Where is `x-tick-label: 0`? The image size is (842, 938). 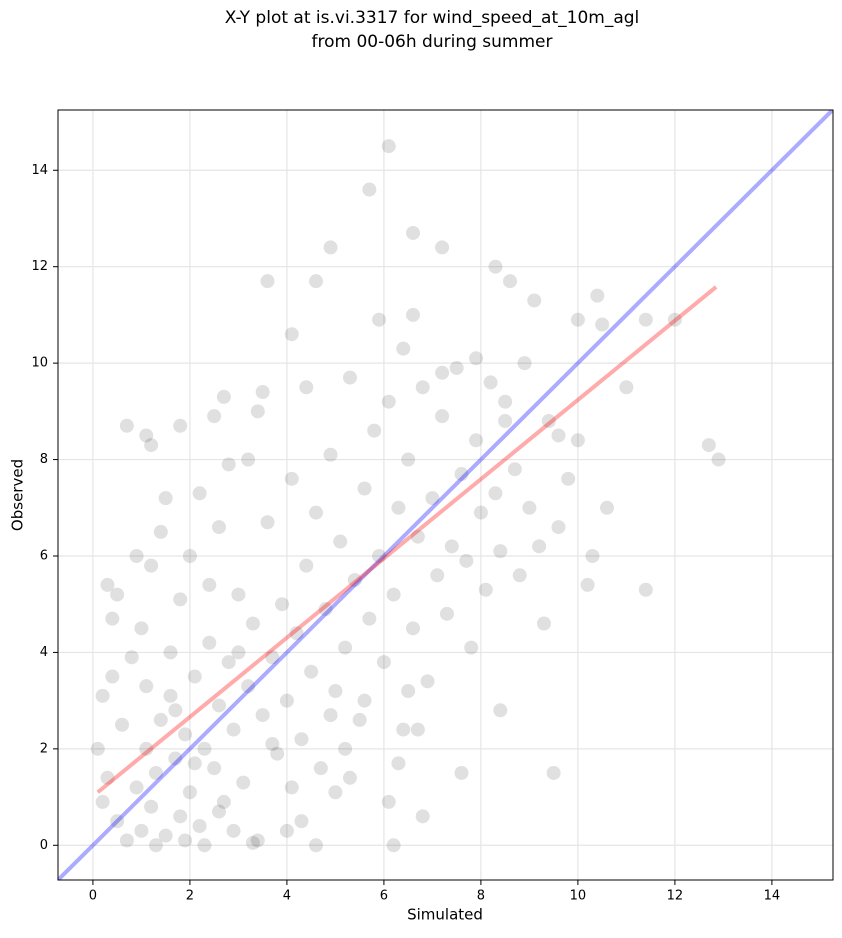
x-tick-label: 0 is located at coordinates (93, 896).